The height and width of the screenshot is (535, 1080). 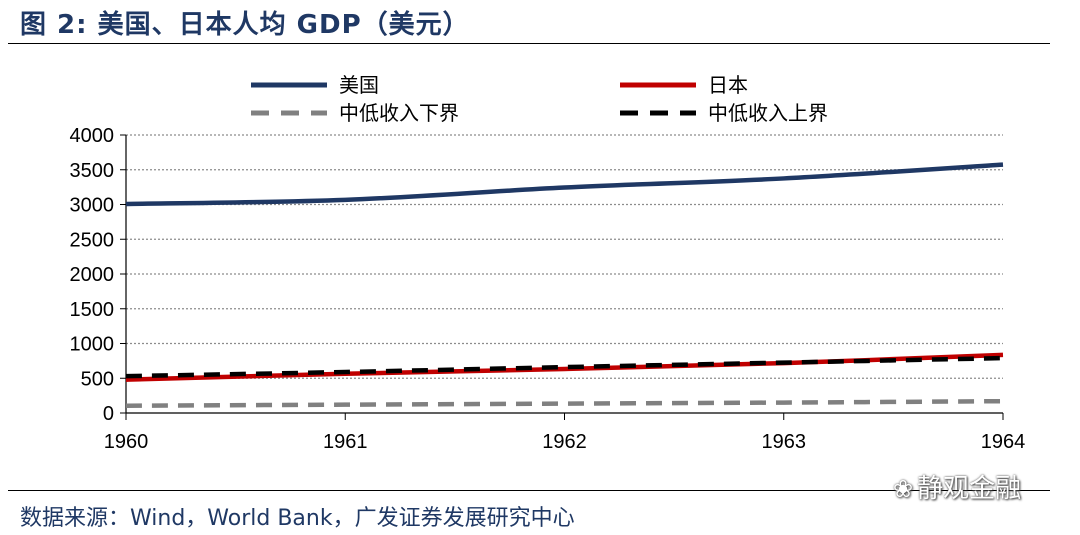 What do you see at coordinates (399, 113) in the screenshot?
I see `legend-label: 中低收入下界` at bounding box center [399, 113].